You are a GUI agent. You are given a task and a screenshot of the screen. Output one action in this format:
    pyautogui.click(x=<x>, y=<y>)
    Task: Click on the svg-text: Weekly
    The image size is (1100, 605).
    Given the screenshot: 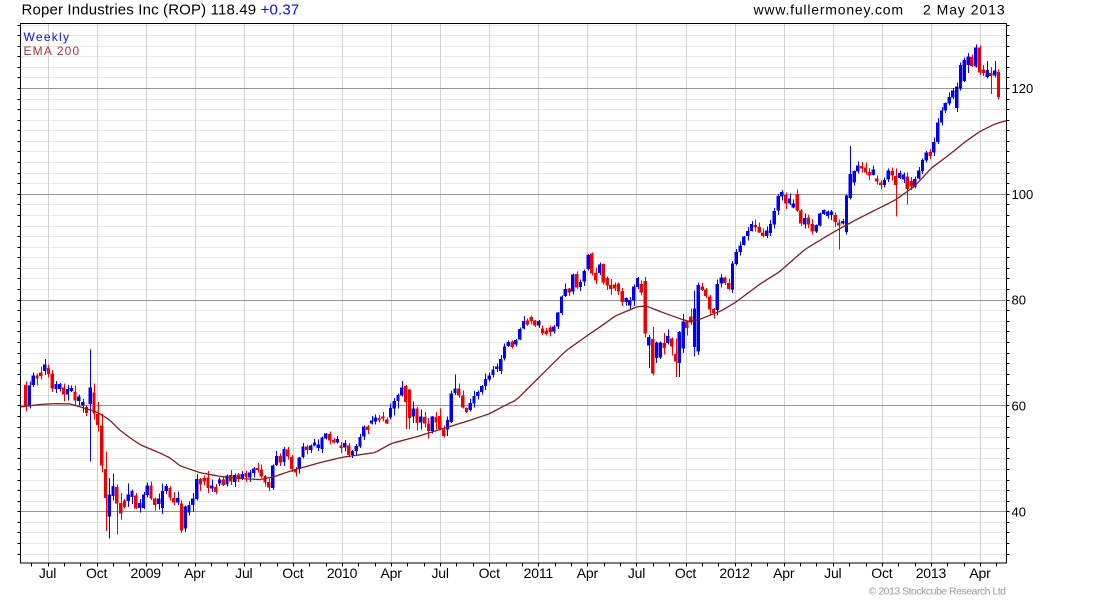 What is the action you would take?
    pyautogui.click(x=47, y=37)
    